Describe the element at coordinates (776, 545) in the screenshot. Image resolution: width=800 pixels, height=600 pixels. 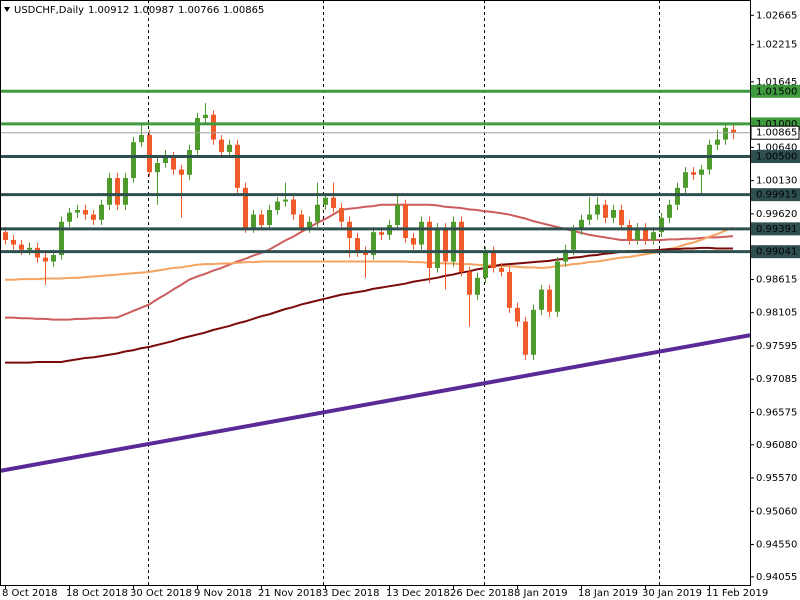
I see `y-tick-label: 0.94550` at that location.